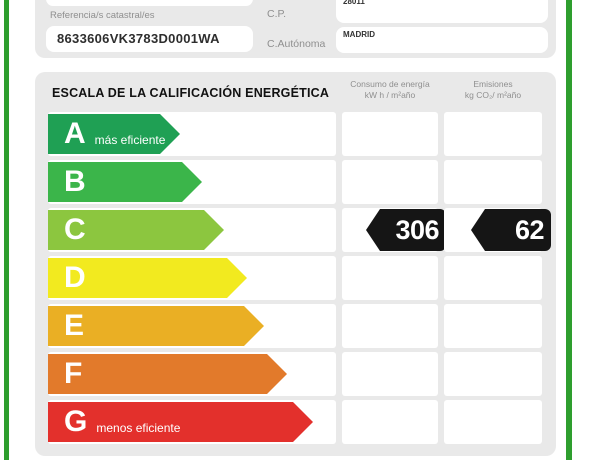 The width and height of the screenshot is (600, 460). I want to click on rating-band: G menos eficiente, so click(192, 422).